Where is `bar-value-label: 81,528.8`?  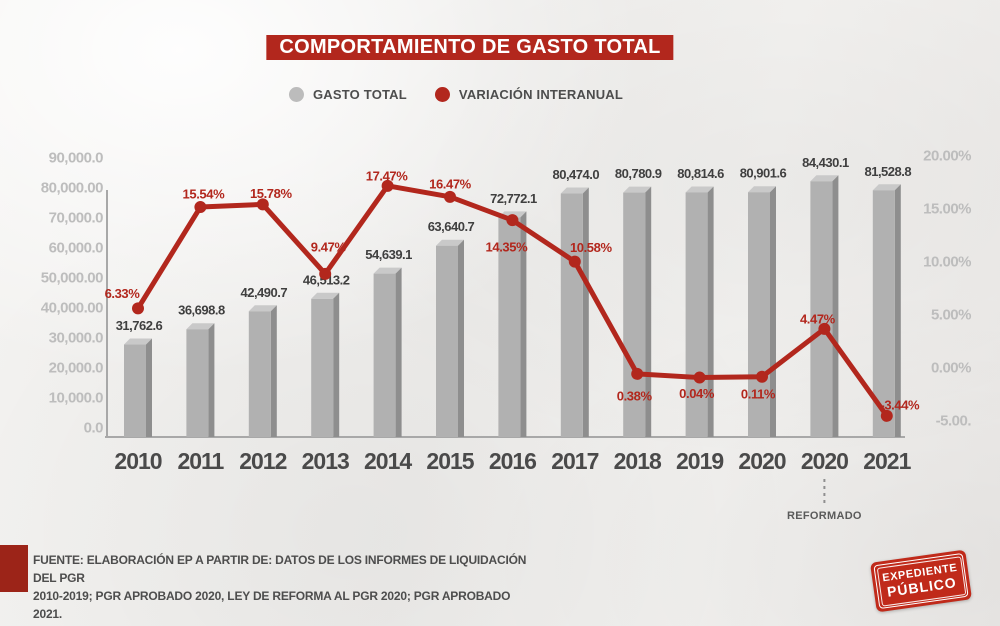 bar-value-label: 81,528.8 is located at coordinates (887, 171).